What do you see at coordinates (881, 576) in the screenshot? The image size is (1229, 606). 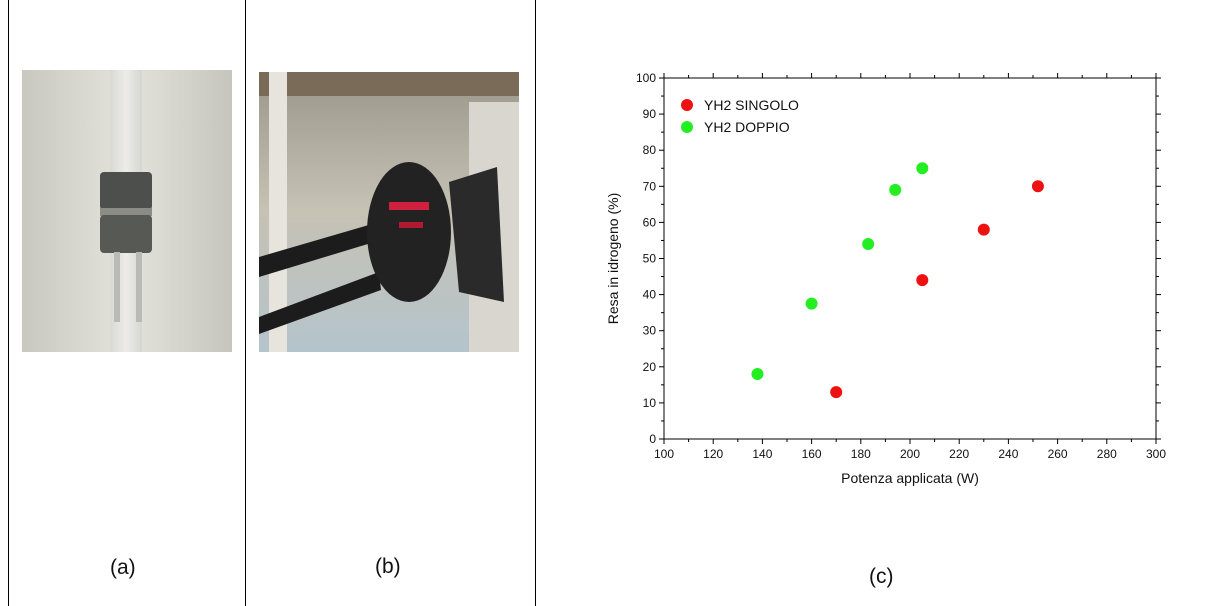 I see `caption-c: (c)` at bounding box center [881, 576].